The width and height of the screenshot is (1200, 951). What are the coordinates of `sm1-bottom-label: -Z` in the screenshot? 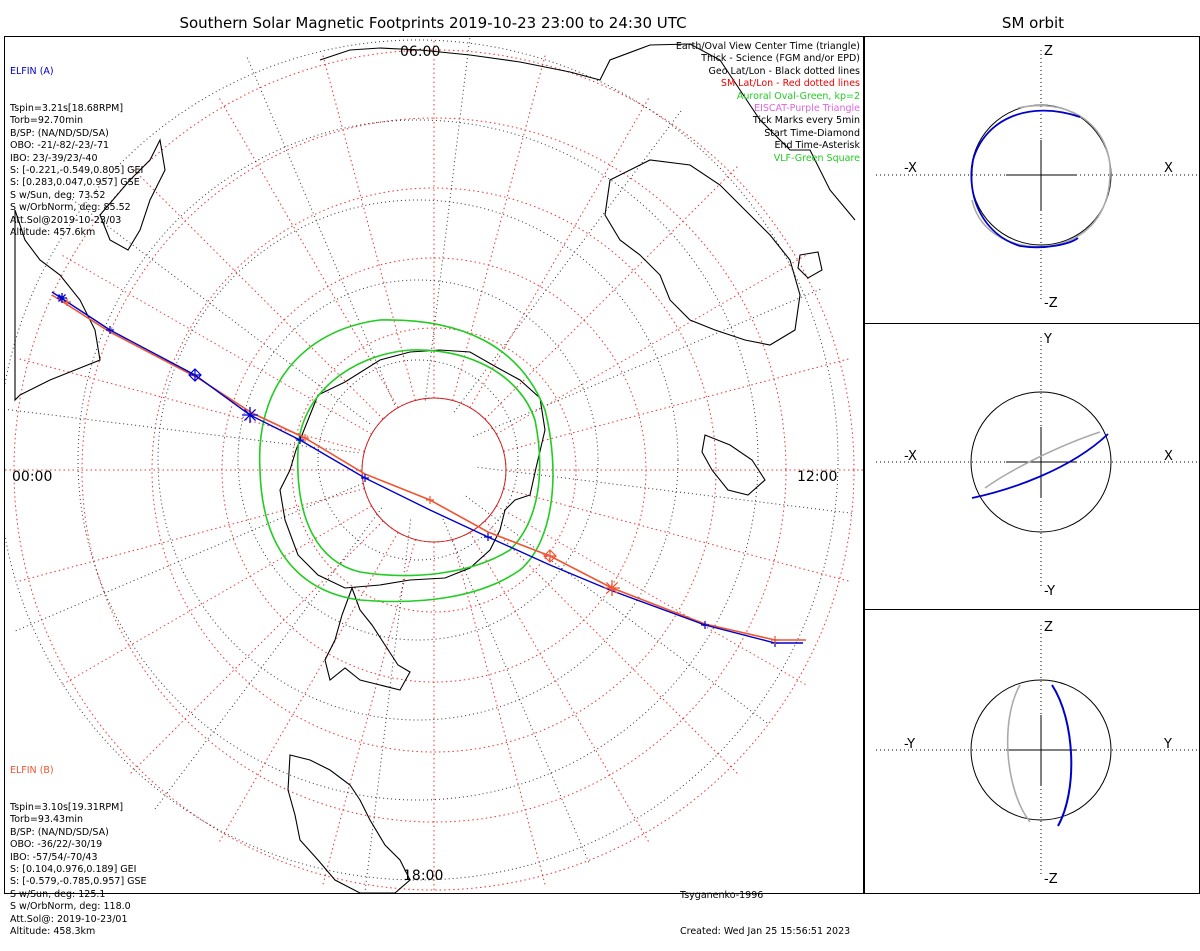 It's located at (1051, 303).